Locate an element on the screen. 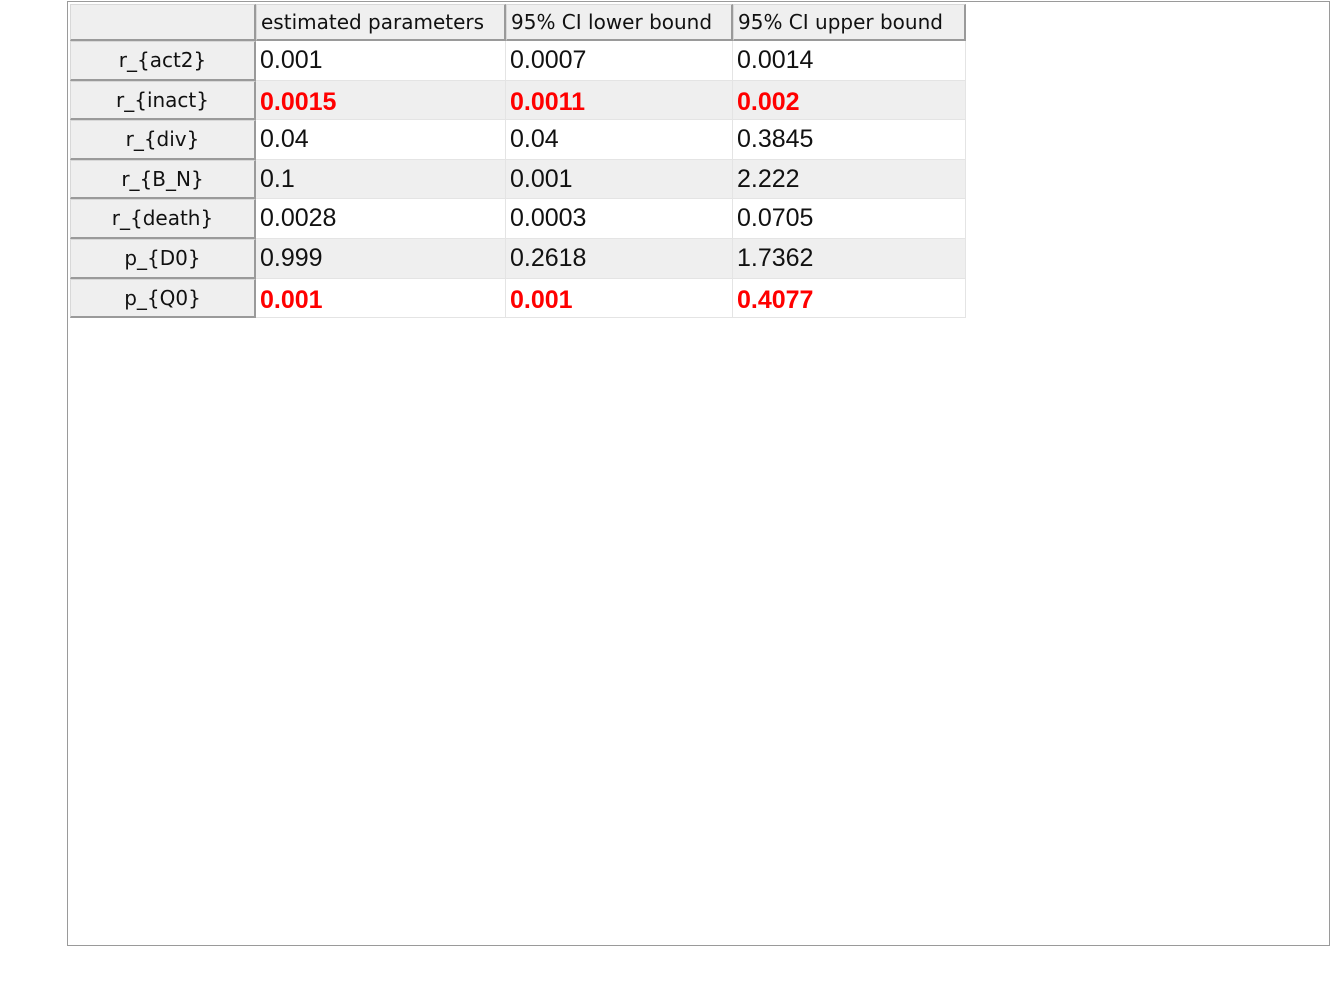  corner-header is located at coordinates (163, 22).